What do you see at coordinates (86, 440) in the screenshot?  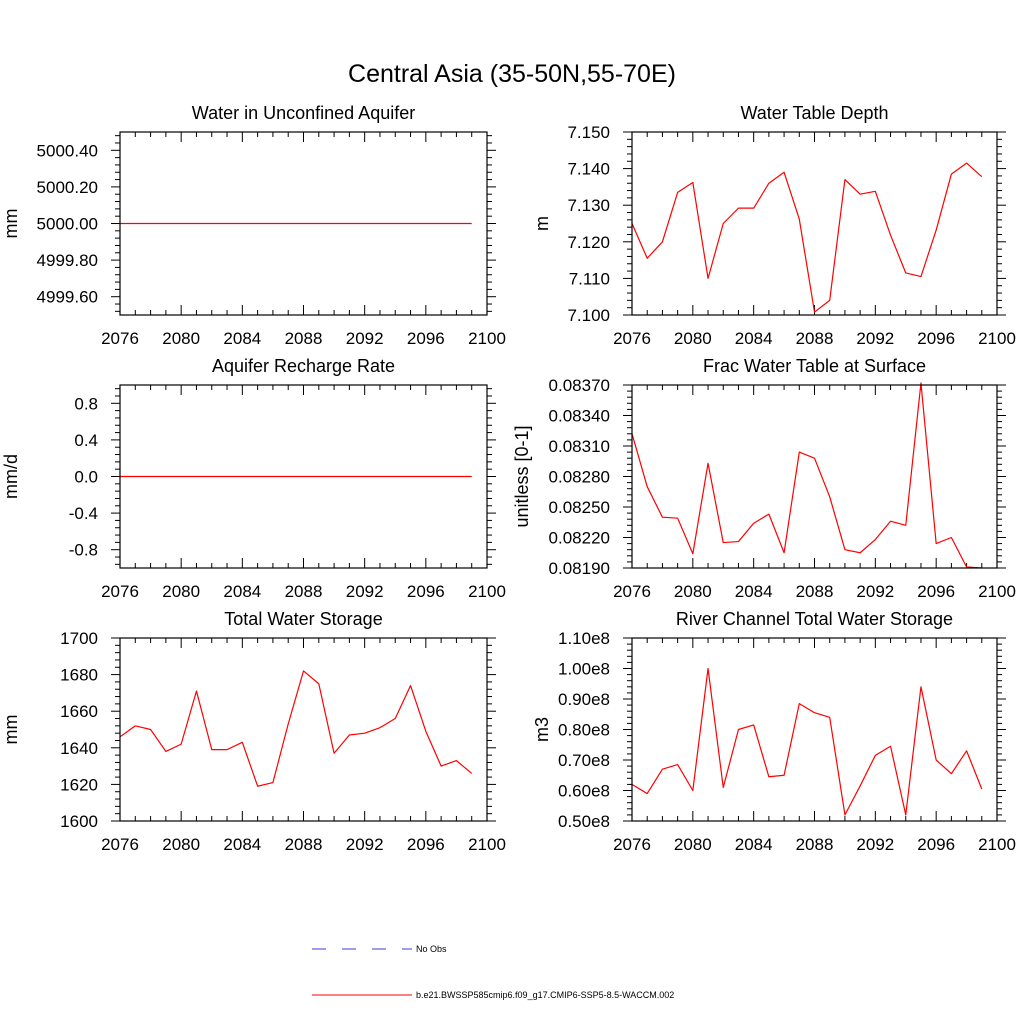 I see `y-tick-label: 0.4` at bounding box center [86, 440].